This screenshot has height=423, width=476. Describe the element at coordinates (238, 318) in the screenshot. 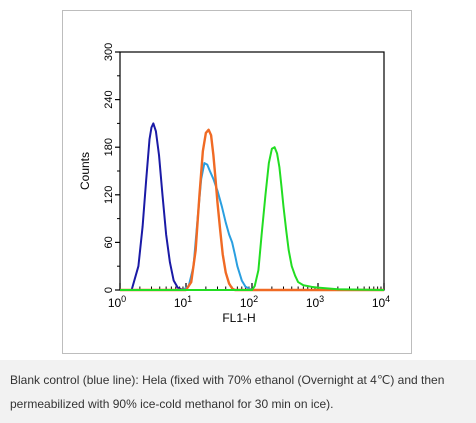

I see `x-axis-label: FL1-H` at that location.